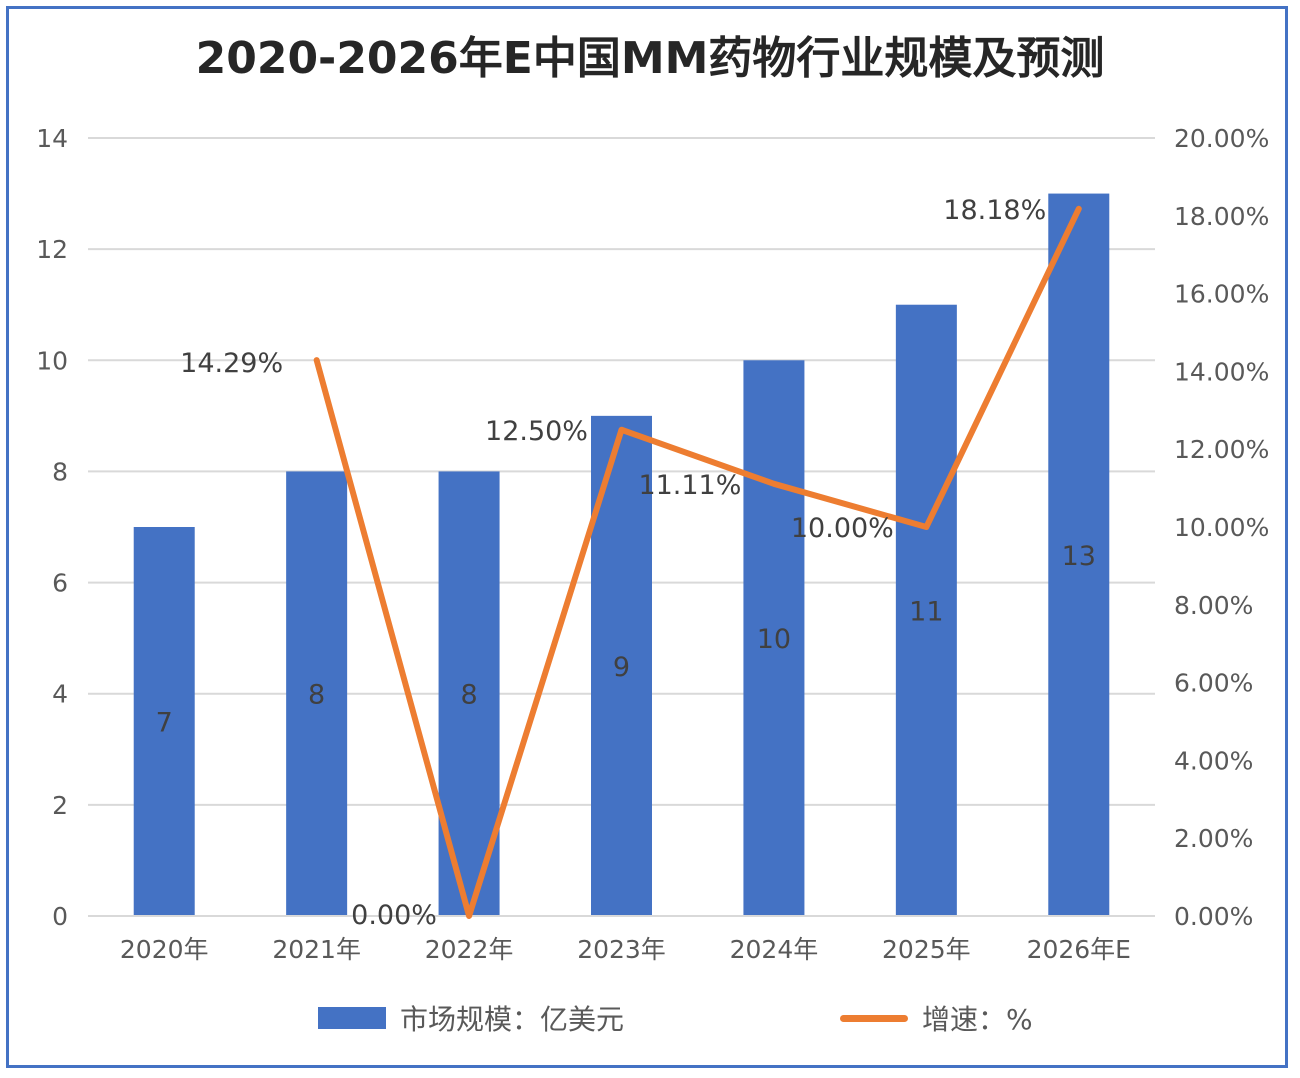 The height and width of the screenshot is (1078, 1300). I want to click on legend-line-label: 增速：%, so click(977, 1019).